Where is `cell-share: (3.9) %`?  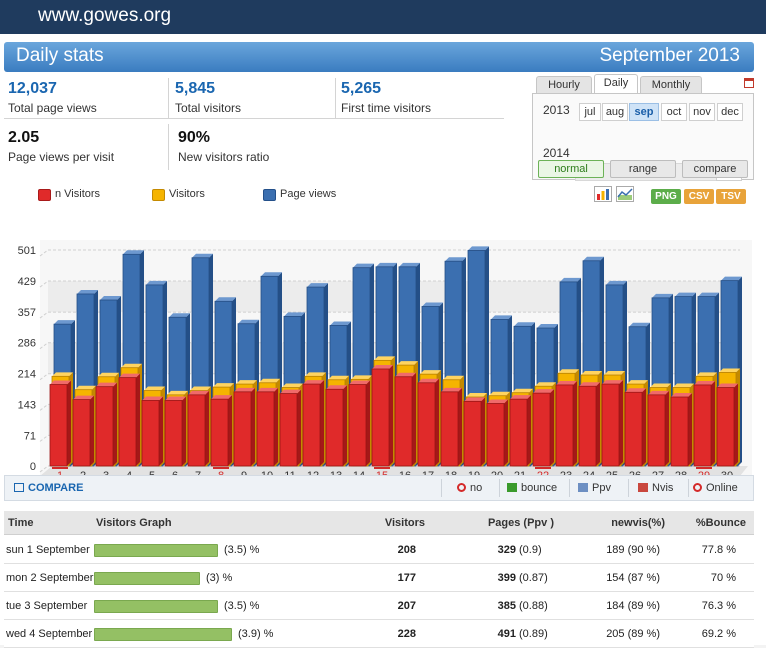
cell-share: (3.9) % is located at coordinates (256, 634).